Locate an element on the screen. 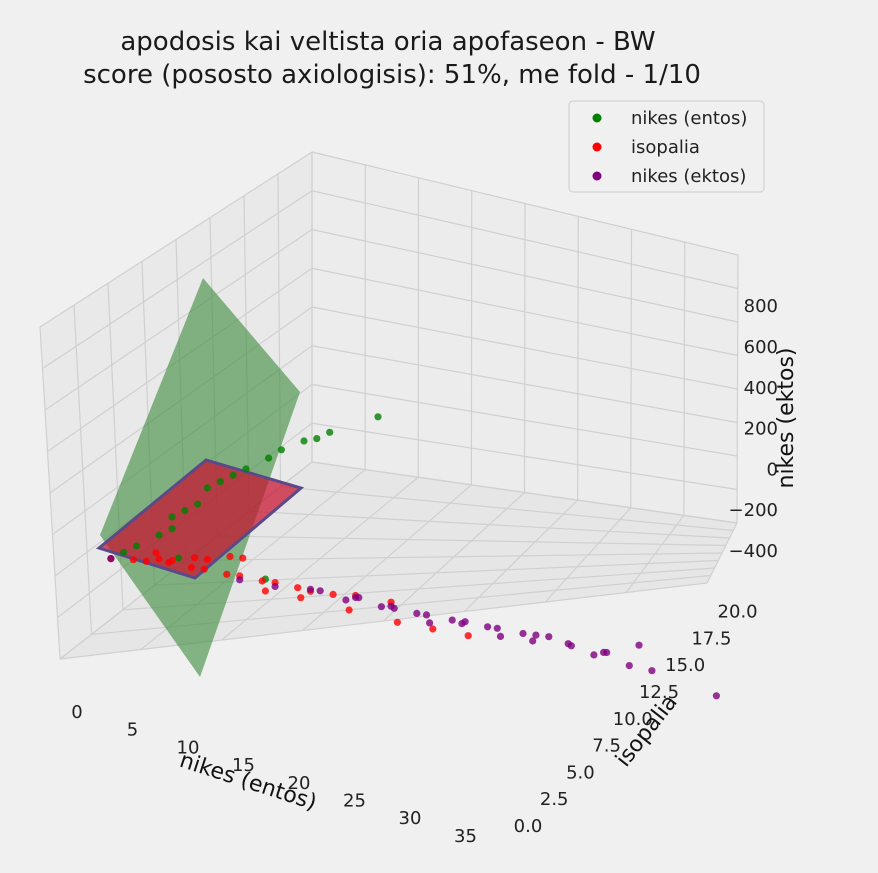 The width and height of the screenshot is (878, 873). x-tick-label: 35 is located at coordinates (465, 836).